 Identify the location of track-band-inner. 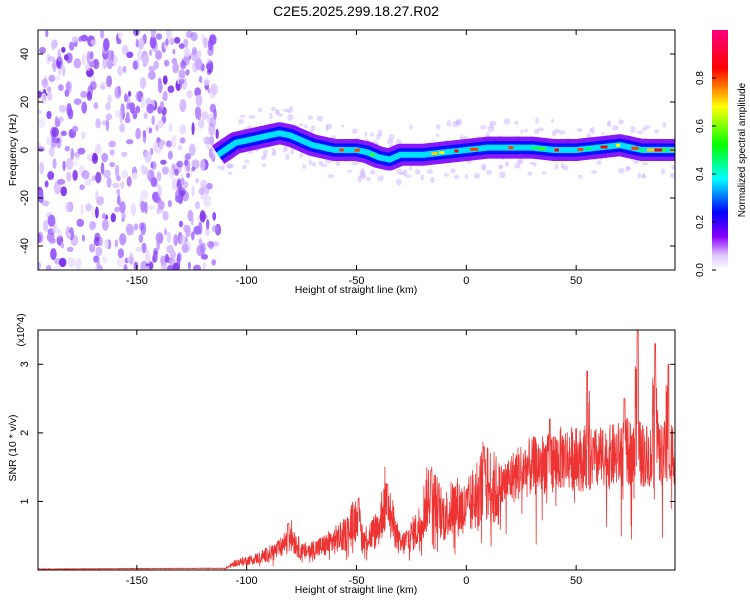
(445, 146).